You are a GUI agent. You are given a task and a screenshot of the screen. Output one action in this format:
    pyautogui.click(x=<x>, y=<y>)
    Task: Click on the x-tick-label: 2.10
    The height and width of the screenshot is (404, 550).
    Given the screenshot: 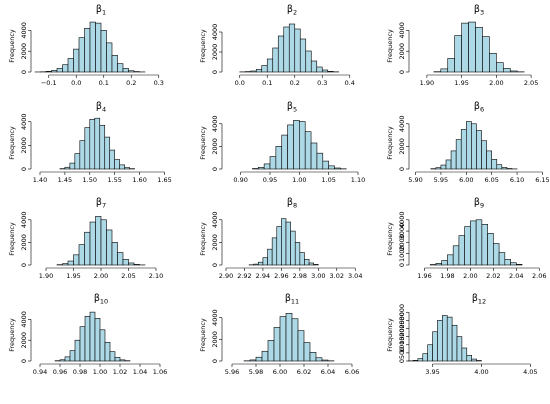 What is the action you would take?
    pyautogui.click(x=156, y=276)
    